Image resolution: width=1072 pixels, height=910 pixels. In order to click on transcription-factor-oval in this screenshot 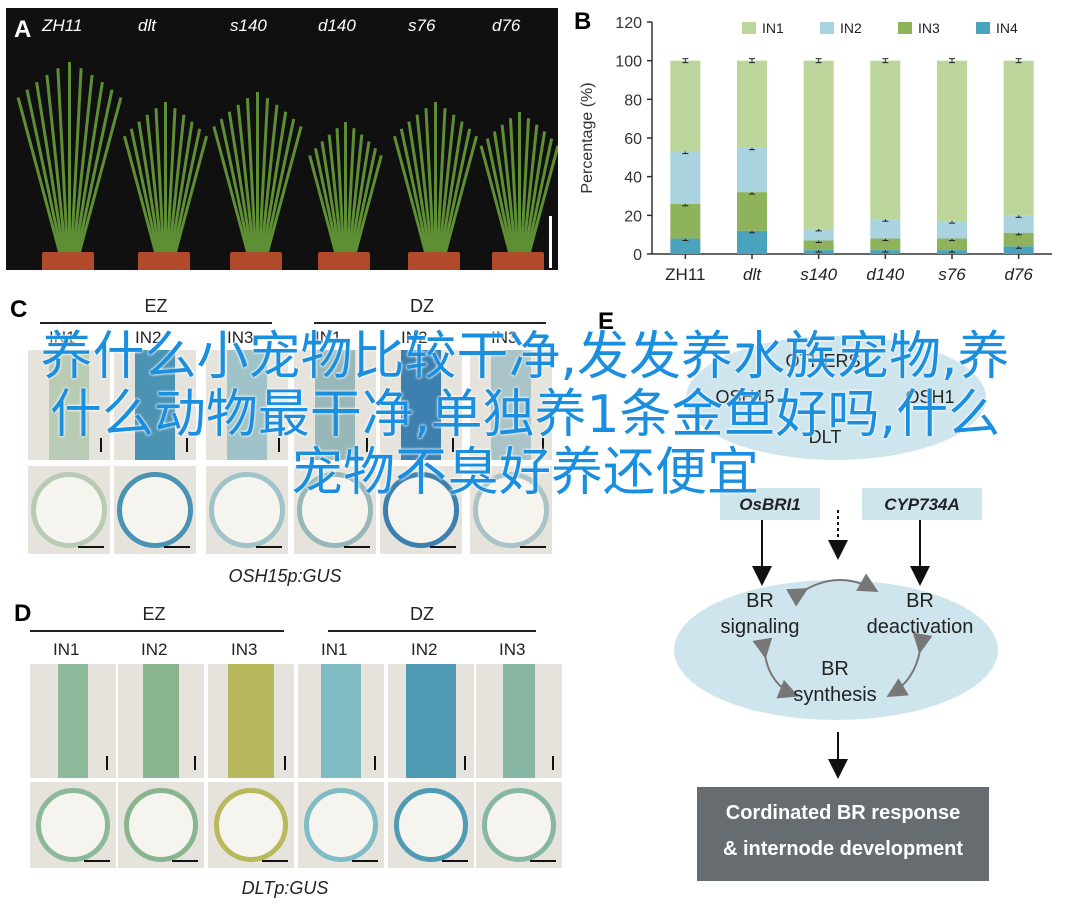, I will do `click(836, 398)`.